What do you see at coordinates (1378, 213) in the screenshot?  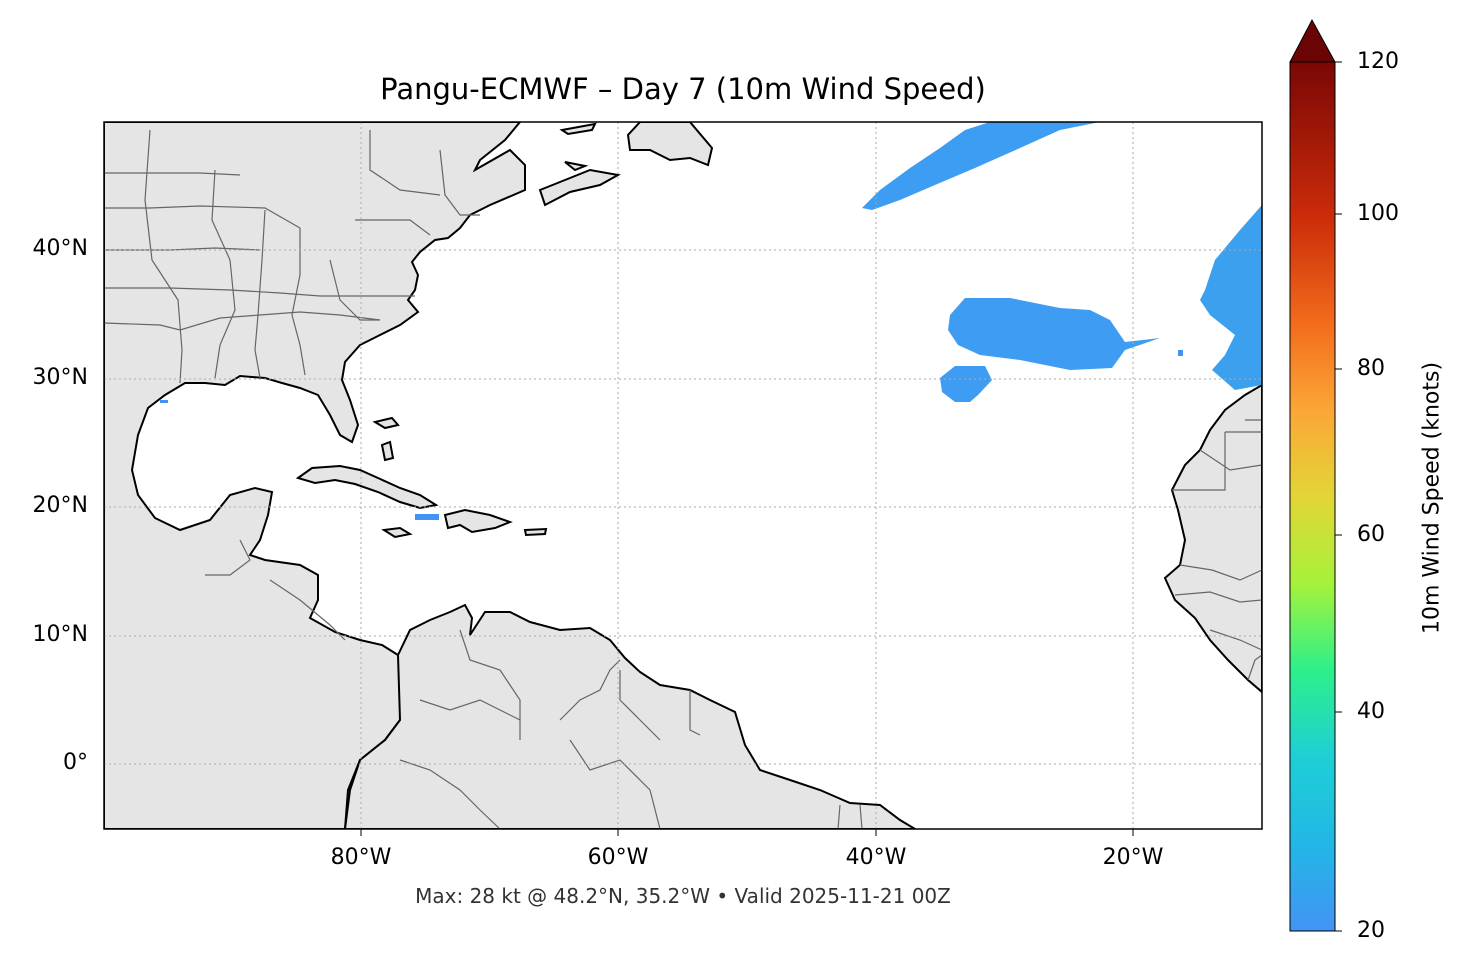 I see `colorbar-tick-100: 100` at bounding box center [1378, 213].